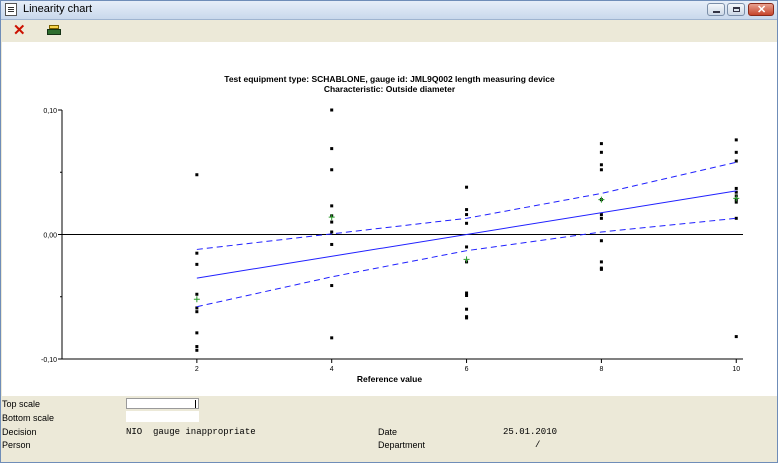  Describe the element at coordinates (389, 31) in the screenshot. I see `toolbar` at that location.